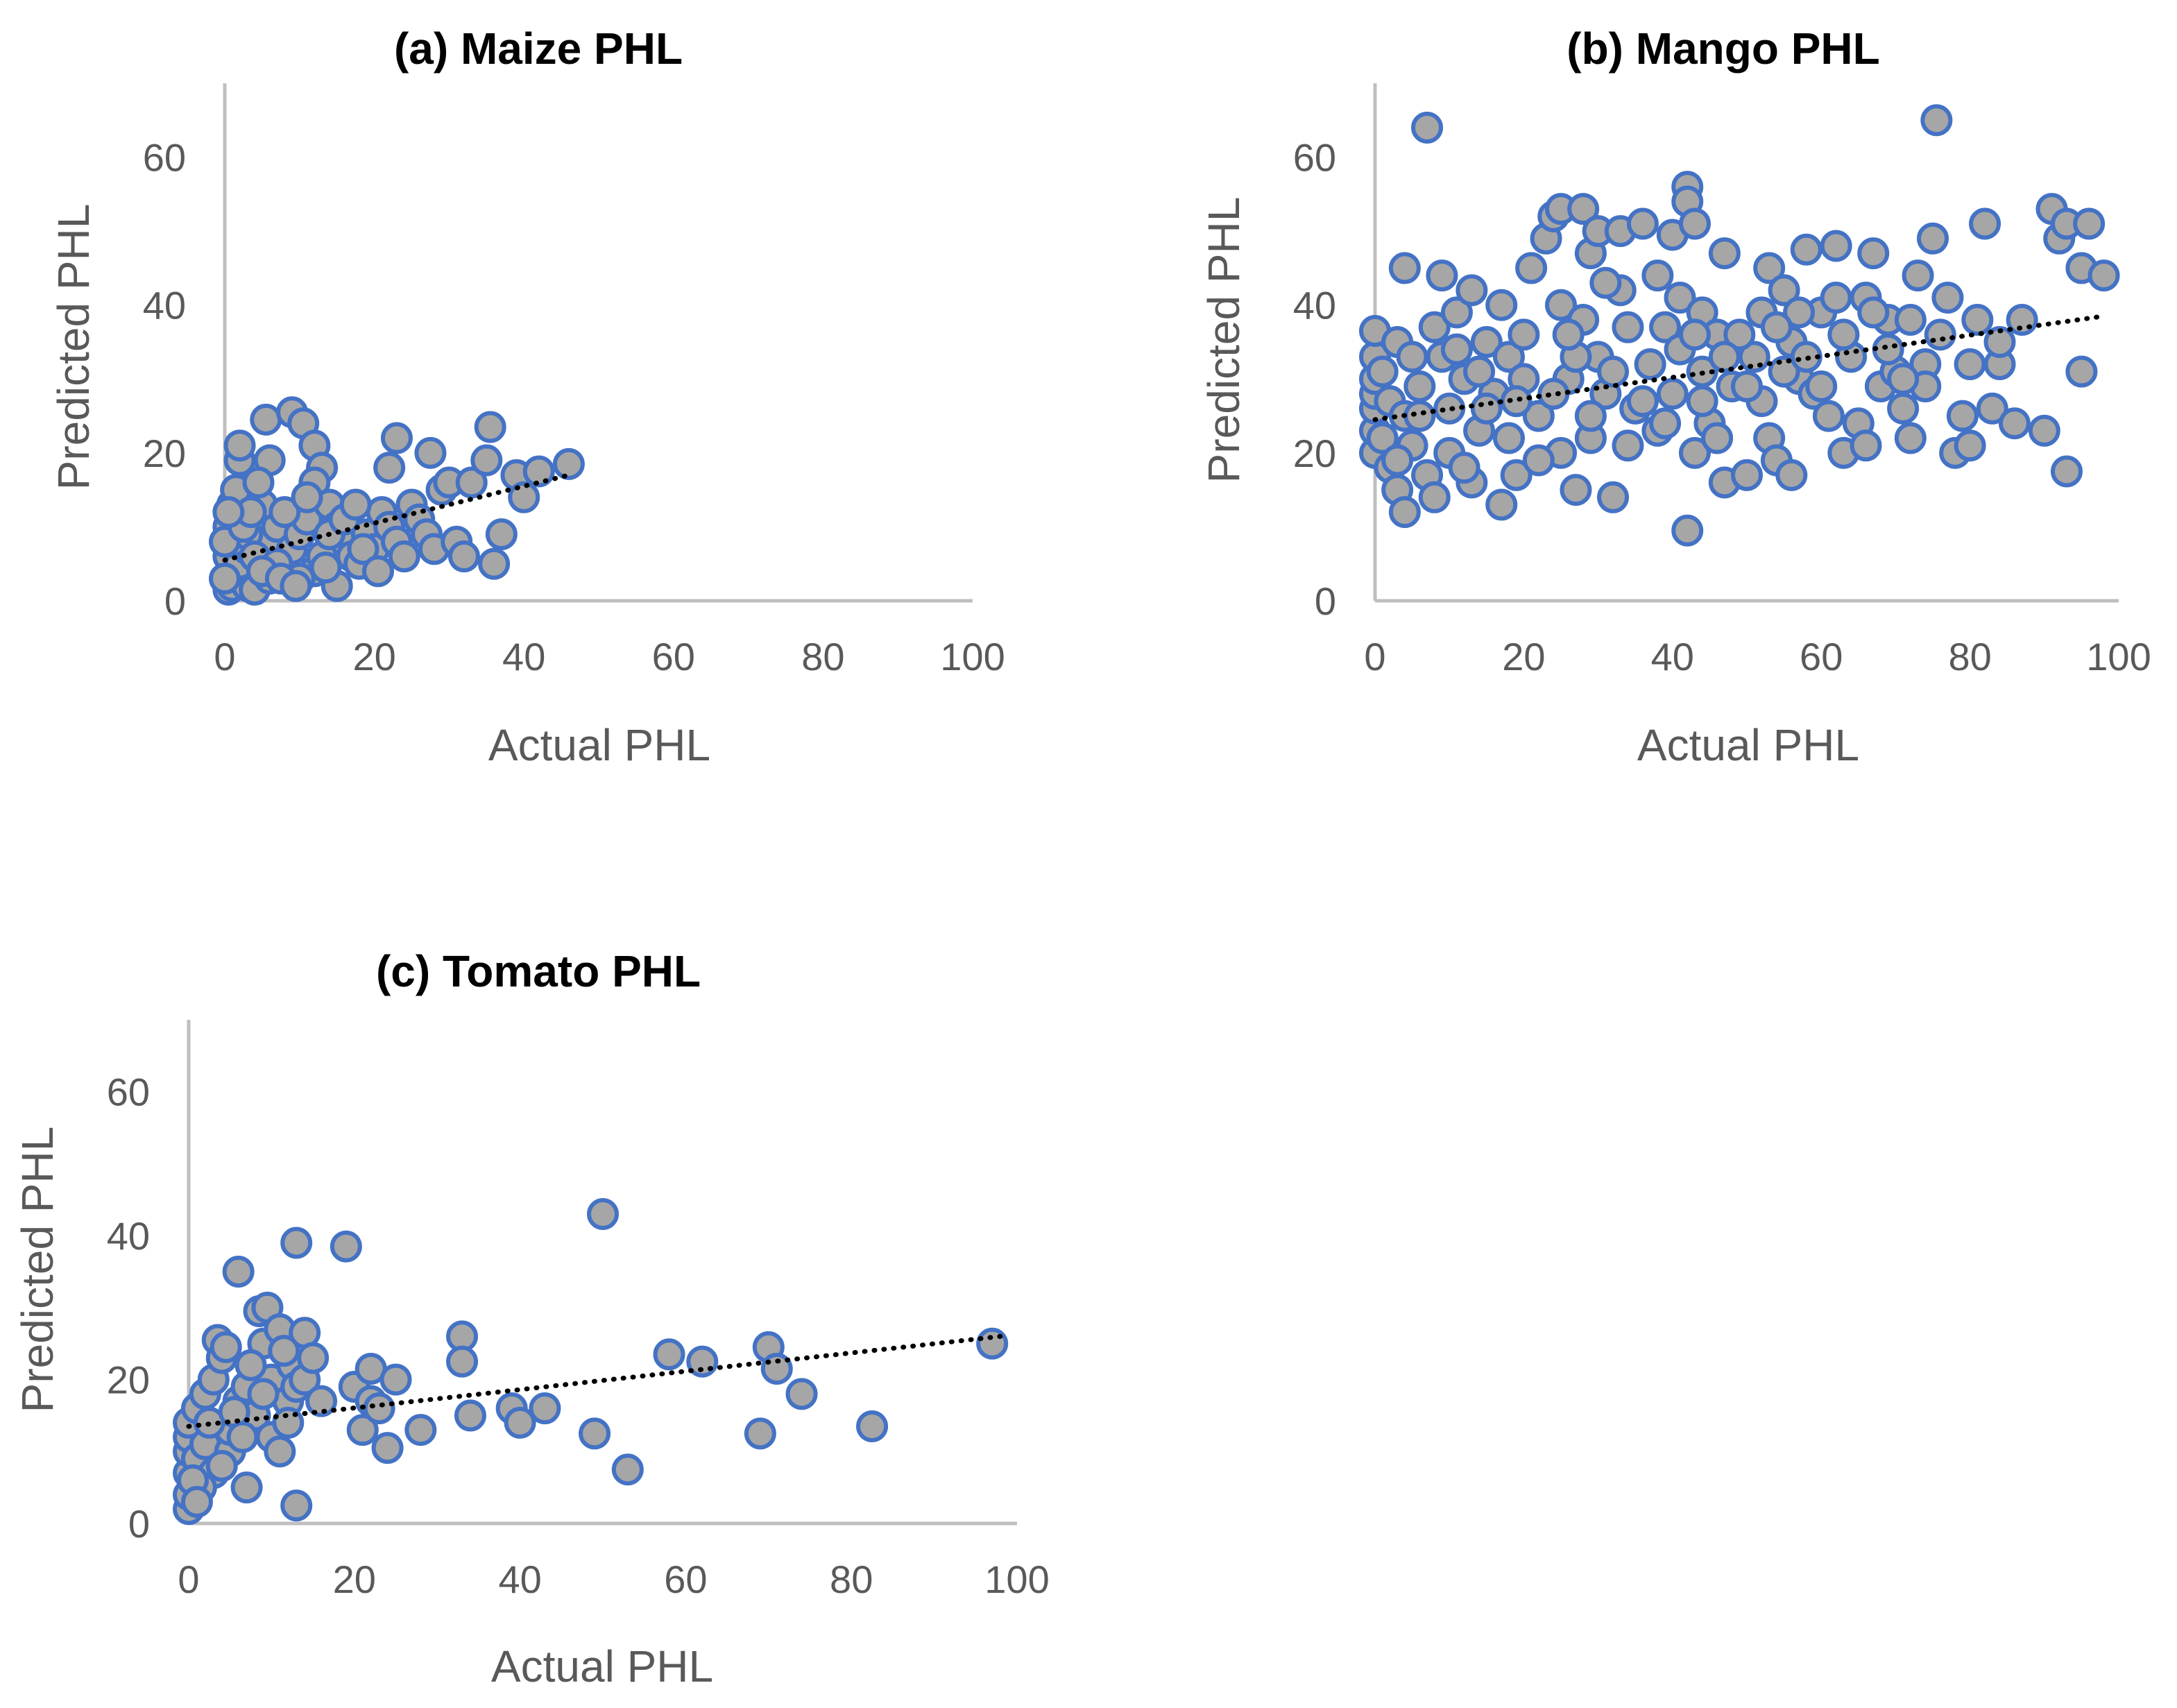  I want to click on y-tick-label: 60, so click(1314, 158).